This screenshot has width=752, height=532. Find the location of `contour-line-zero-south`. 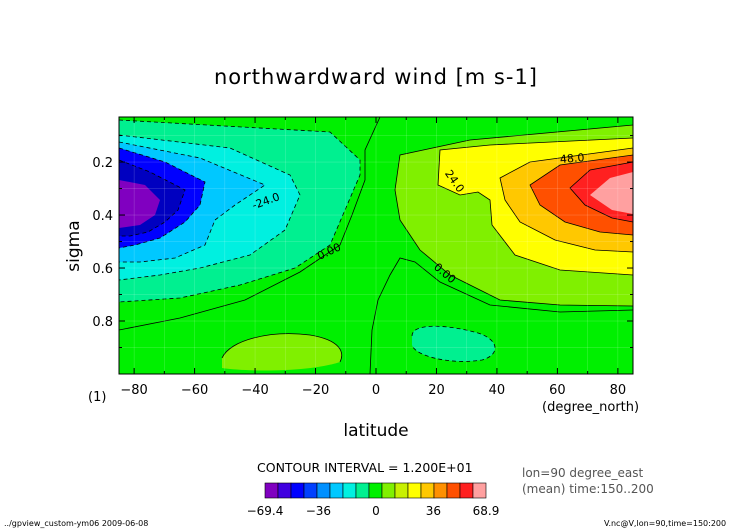

contour-line-zero-south is located at coordinates (250, 224).